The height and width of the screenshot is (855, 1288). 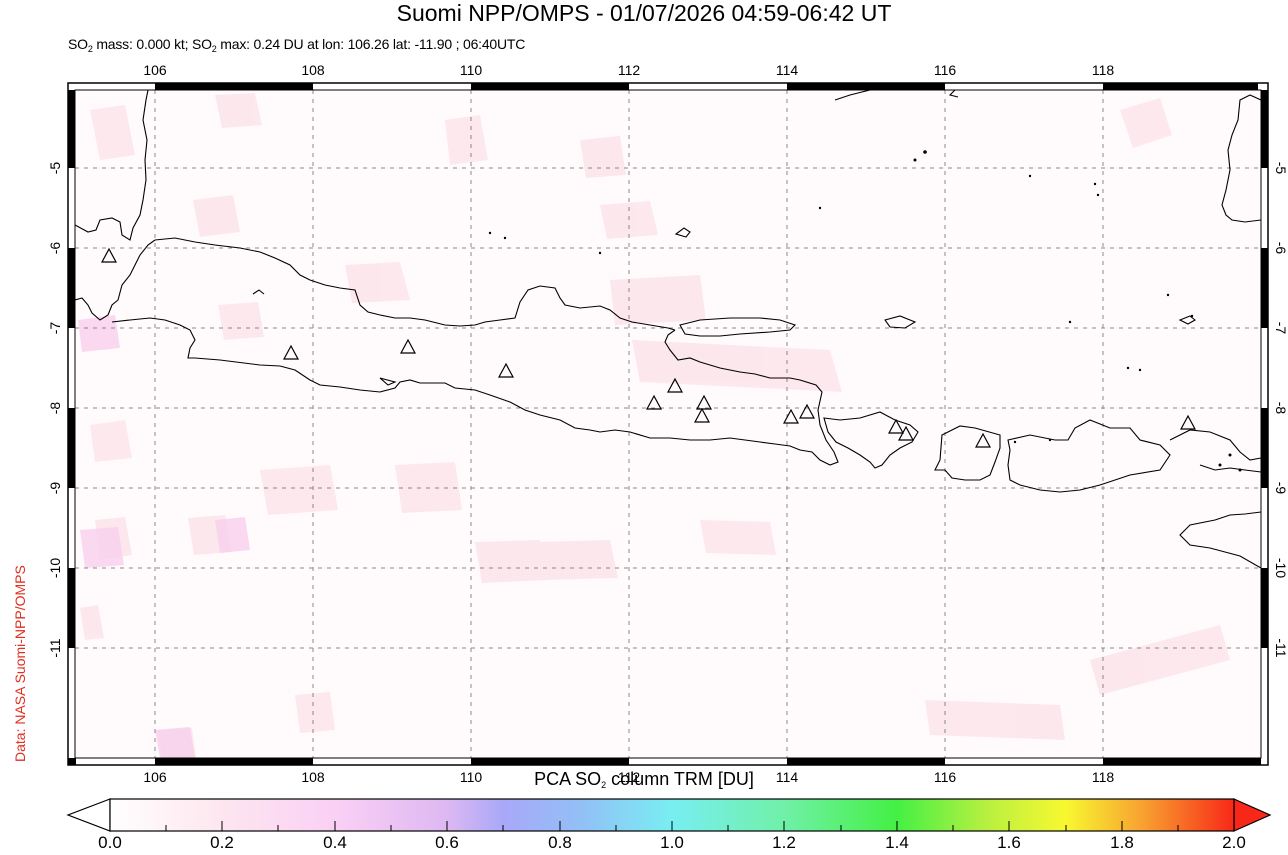 What do you see at coordinates (335, 842) in the screenshot?
I see `colorbar-label: 0.4` at bounding box center [335, 842].